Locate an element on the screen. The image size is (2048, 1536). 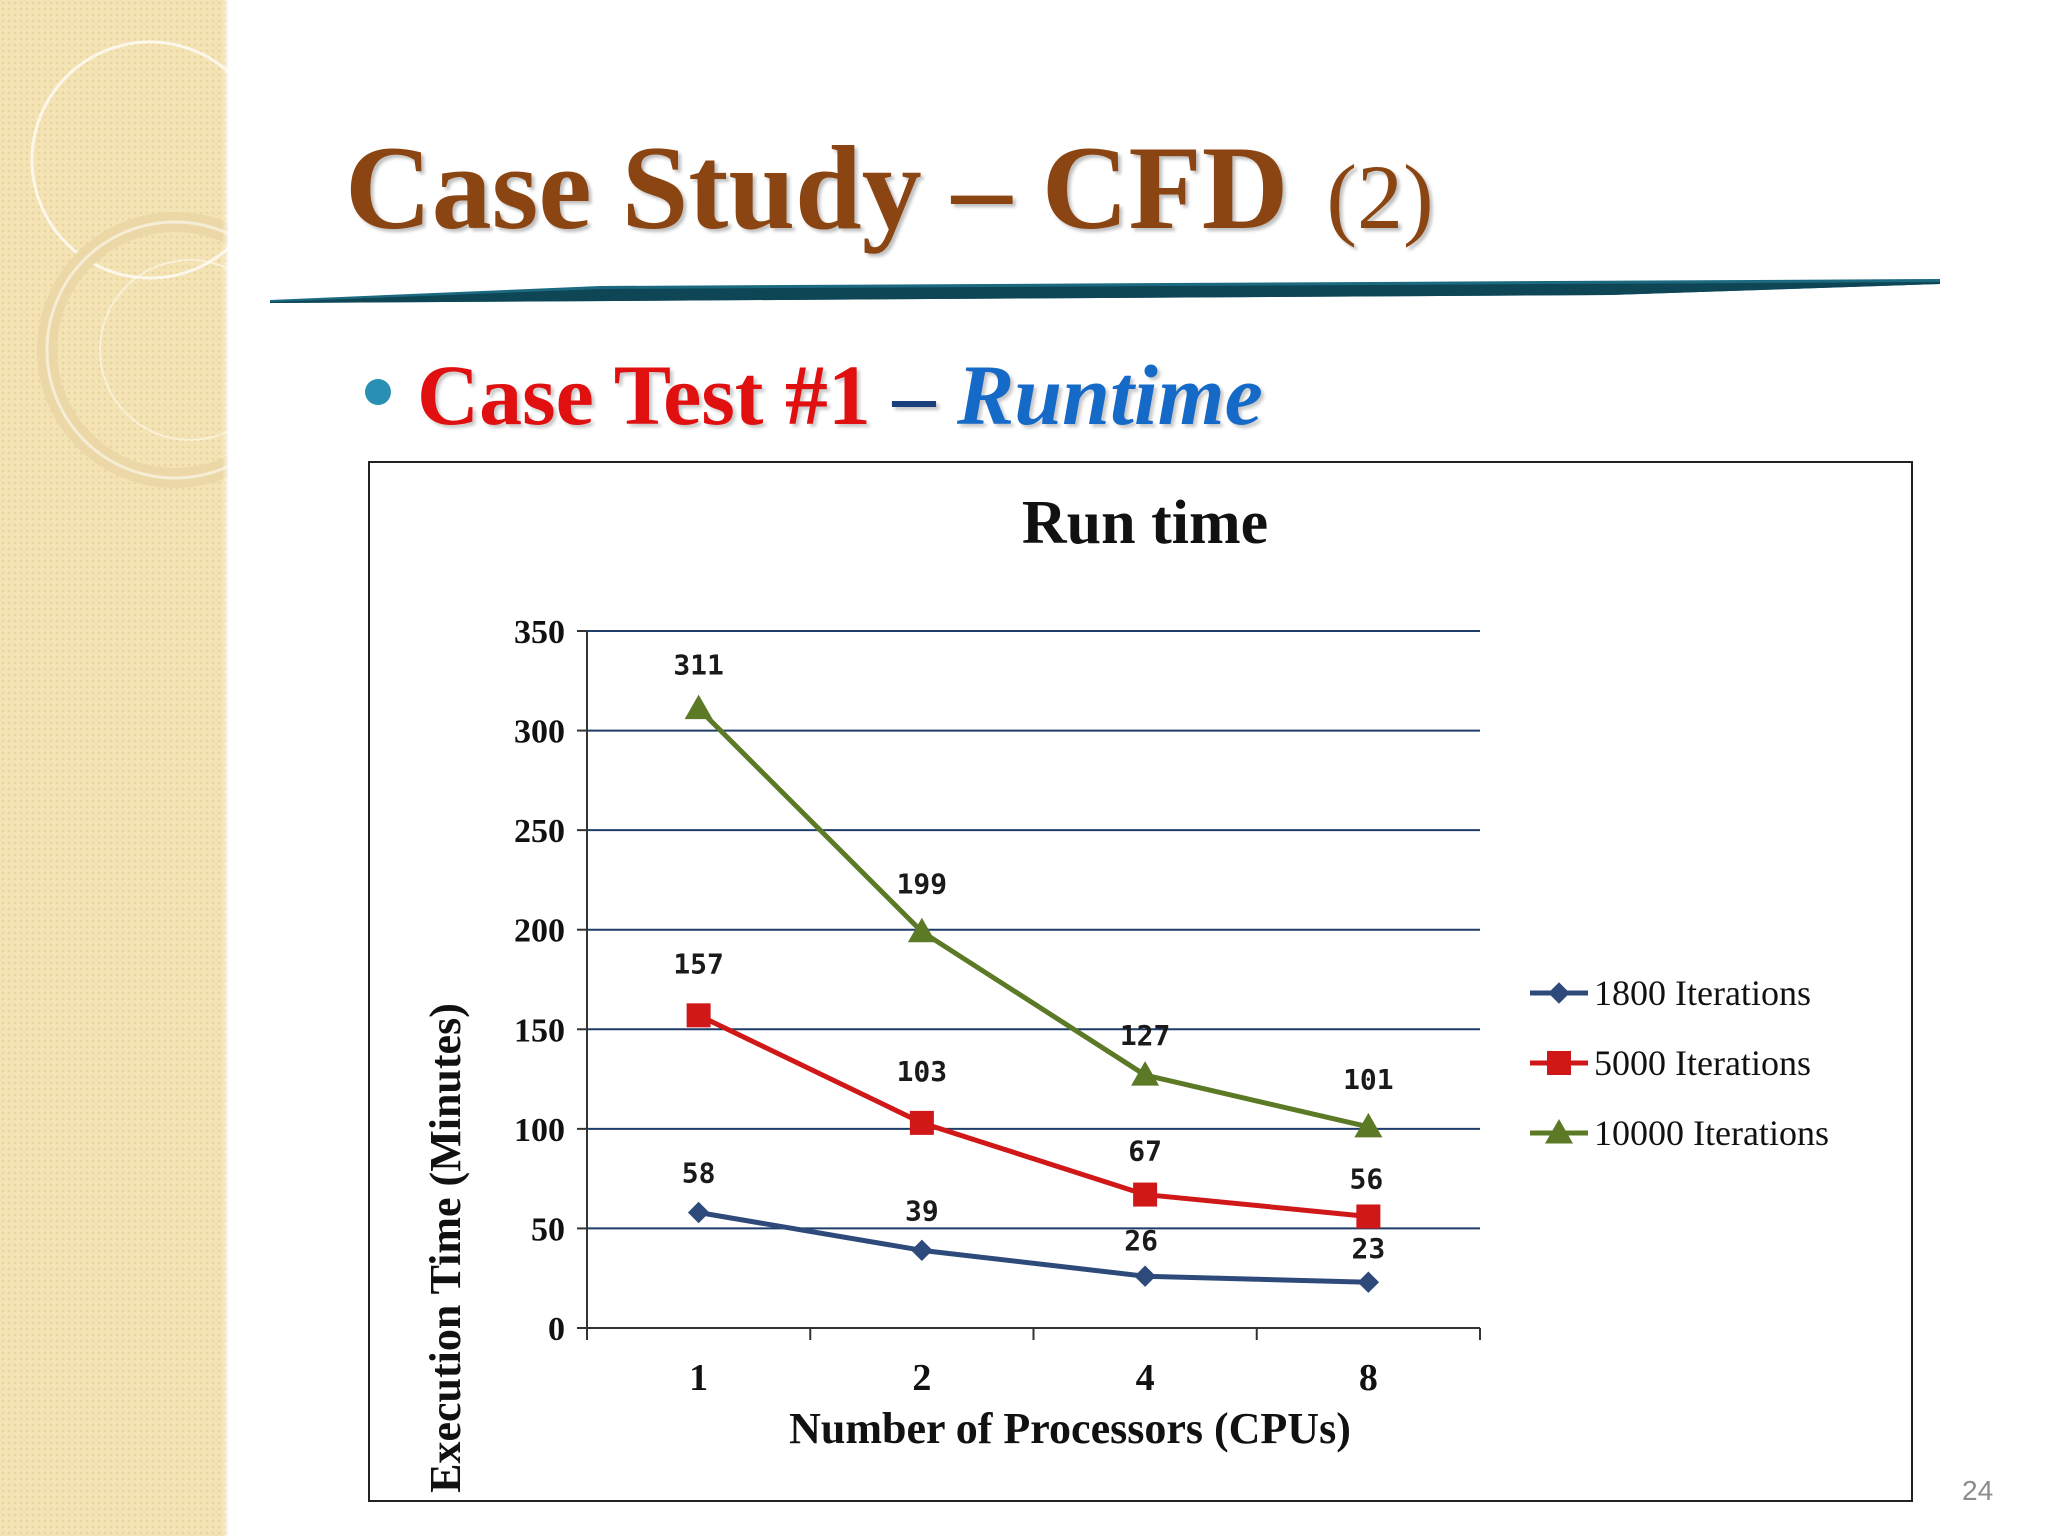
series-1800-iterations is located at coordinates (1033, 1247).